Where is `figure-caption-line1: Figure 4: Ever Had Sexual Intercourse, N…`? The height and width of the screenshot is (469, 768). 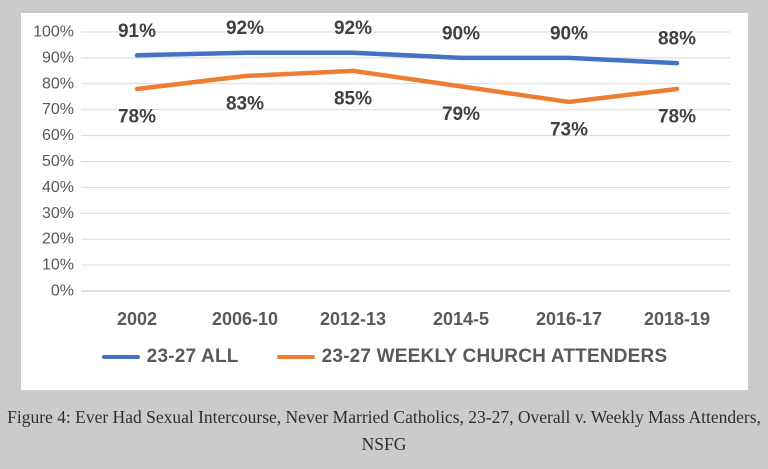
figure-caption-line1: Figure 4: Ever Had Sexual Intercourse, N… is located at coordinates (384, 417).